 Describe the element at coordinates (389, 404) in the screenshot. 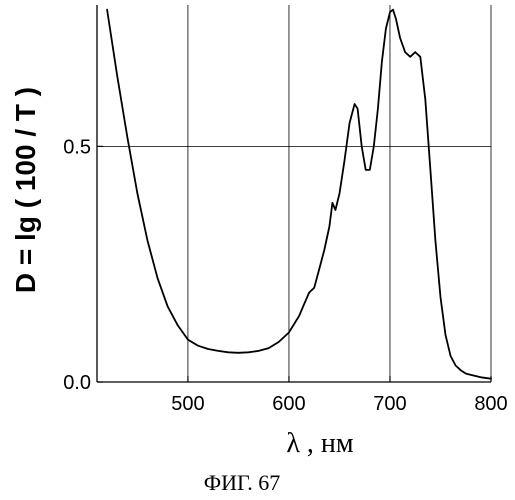

I see `x-tick-label: 700` at that location.